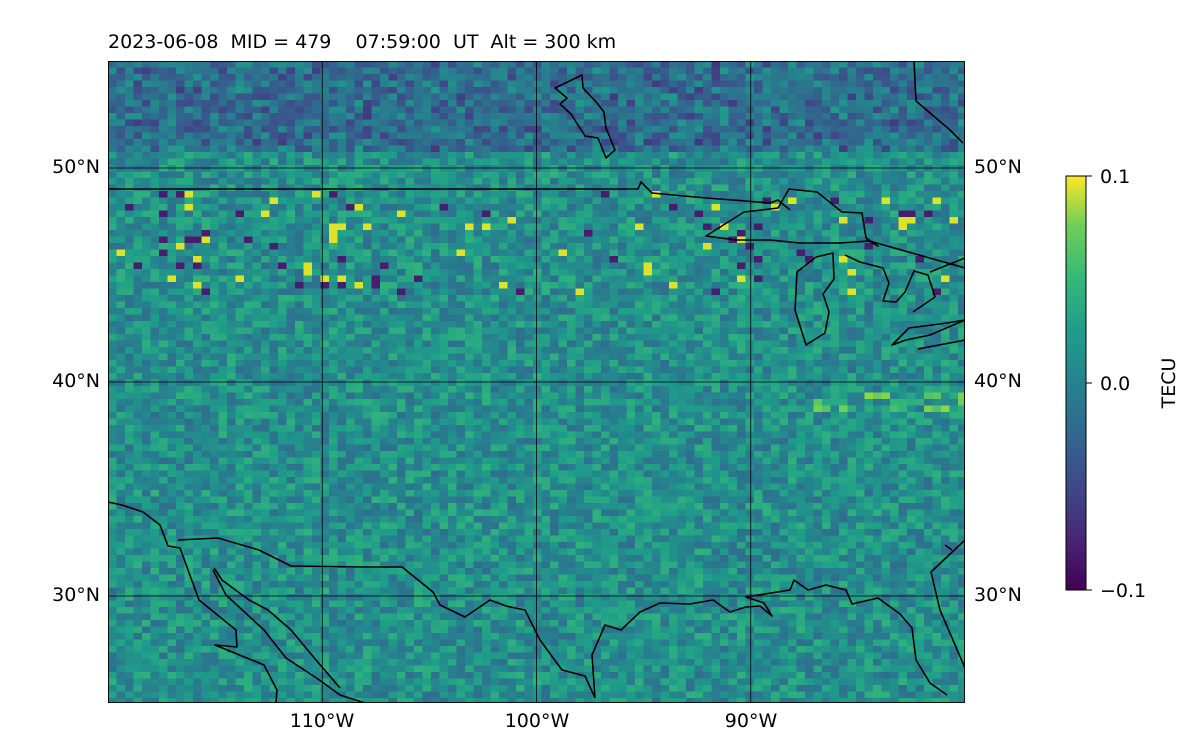 This screenshot has height=750, width=1200. I want to click on mexico-mainland-coast, so click(289, 636).